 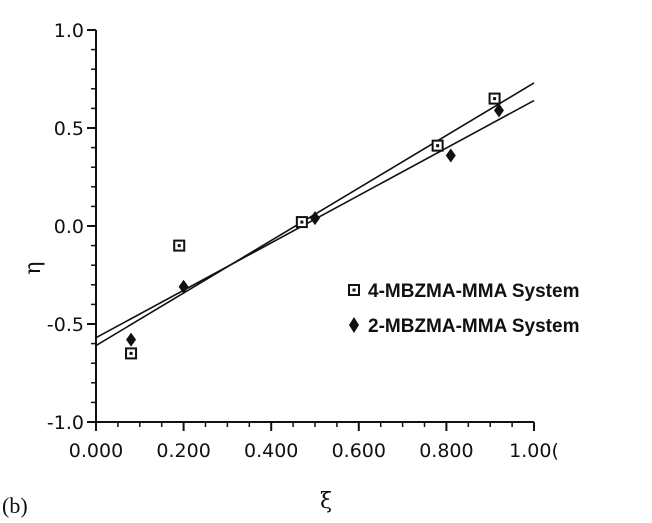 What do you see at coordinates (65, 325) in the screenshot?
I see `y-tick-label: -0.5` at bounding box center [65, 325].